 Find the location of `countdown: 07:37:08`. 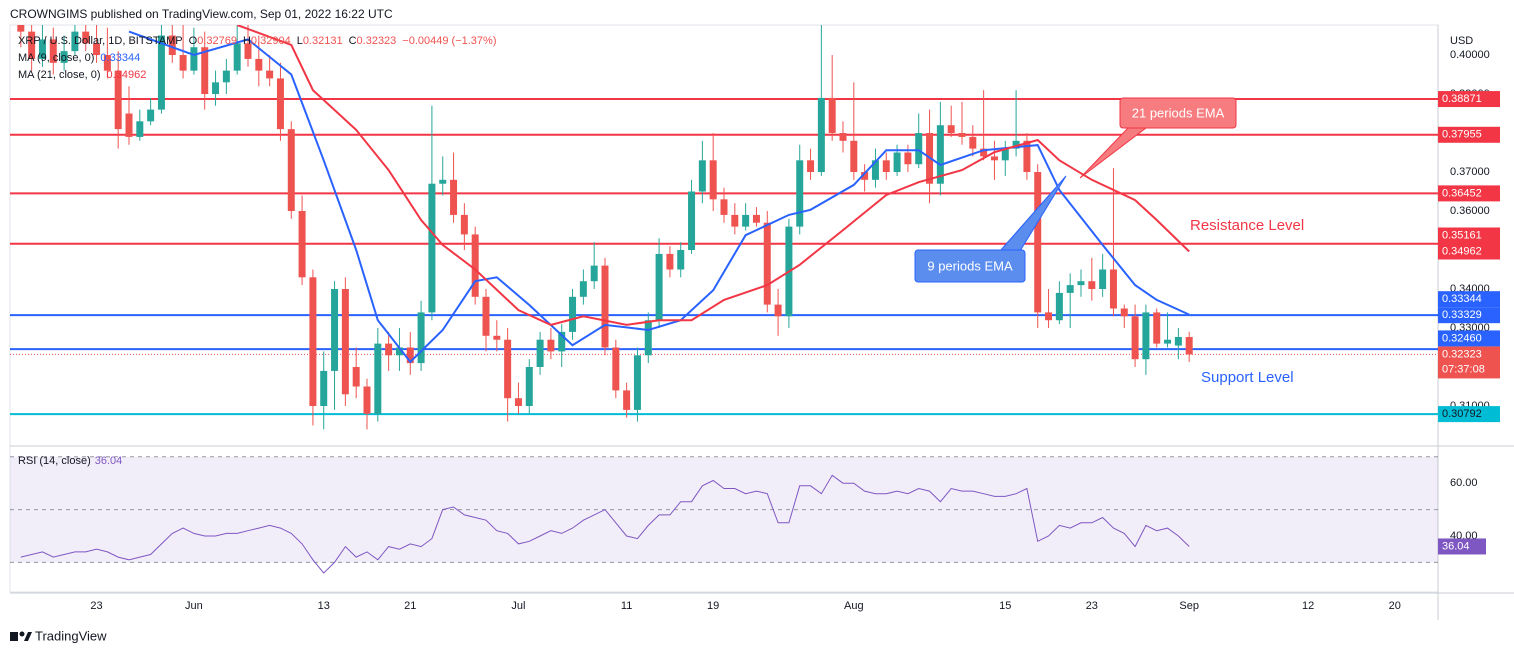

countdown: 07:37:08 is located at coordinates (1463, 369).